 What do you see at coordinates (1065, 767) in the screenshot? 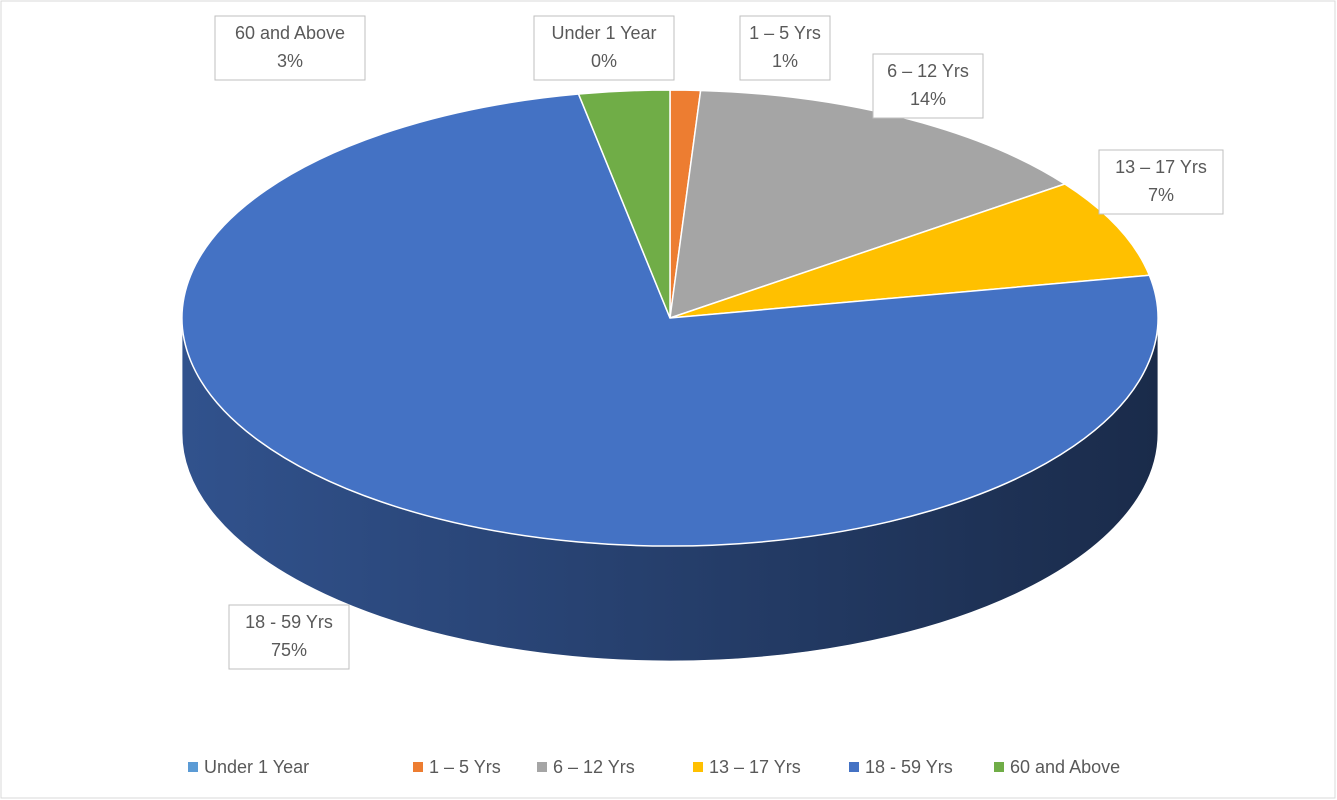
I see `legend-label: 60 and Above` at bounding box center [1065, 767].